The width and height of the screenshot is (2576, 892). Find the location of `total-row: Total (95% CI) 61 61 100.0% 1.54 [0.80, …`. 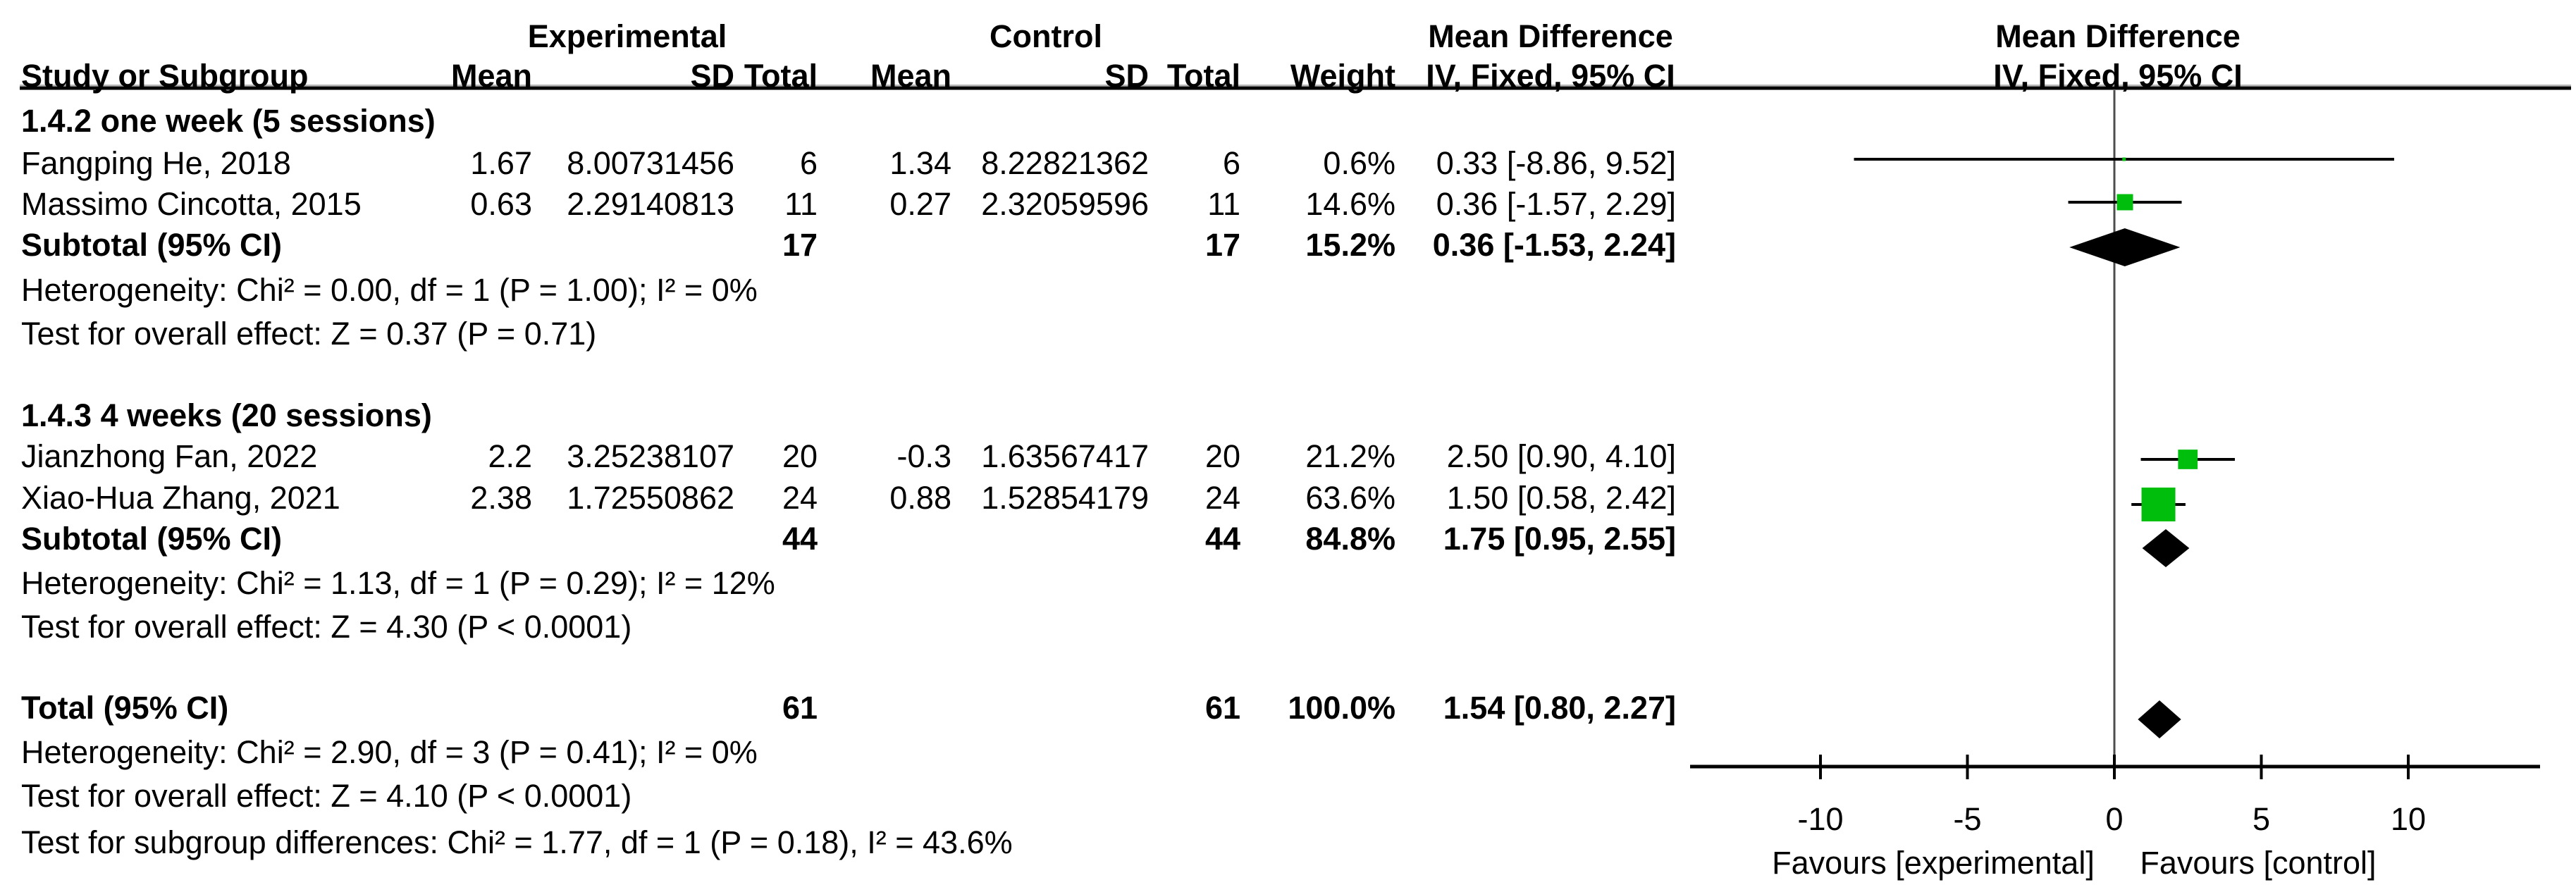

total-row: Total (95% CI) 61 61 100.0% 1.54 [0.80, … is located at coordinates (1288, 708).